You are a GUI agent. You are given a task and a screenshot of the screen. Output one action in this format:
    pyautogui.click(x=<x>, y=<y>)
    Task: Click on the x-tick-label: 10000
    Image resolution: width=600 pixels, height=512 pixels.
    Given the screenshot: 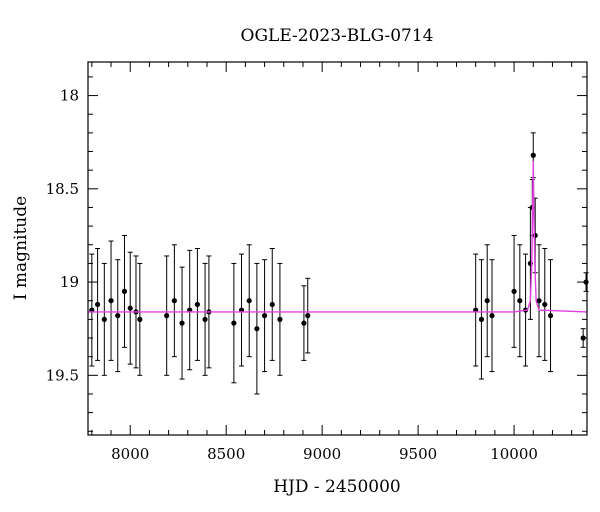 What is the action you would take?
    pyautogui.click(x=514, y=454)
    